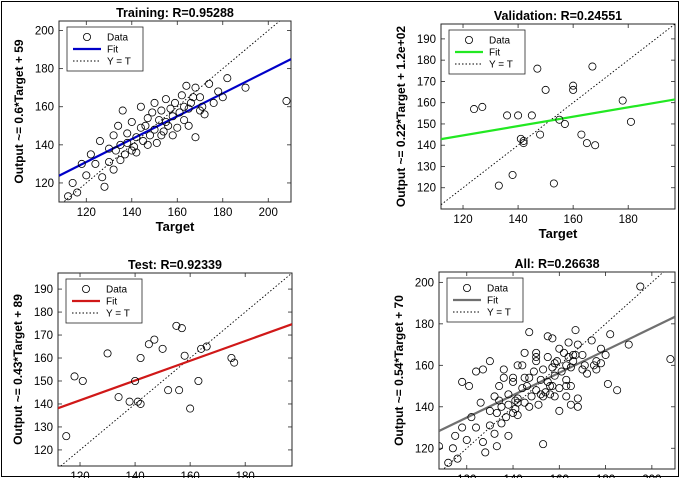 The height and width of the screenshot is (479, 682). I want to click on x-tick-label: 200, so click(651, 476).